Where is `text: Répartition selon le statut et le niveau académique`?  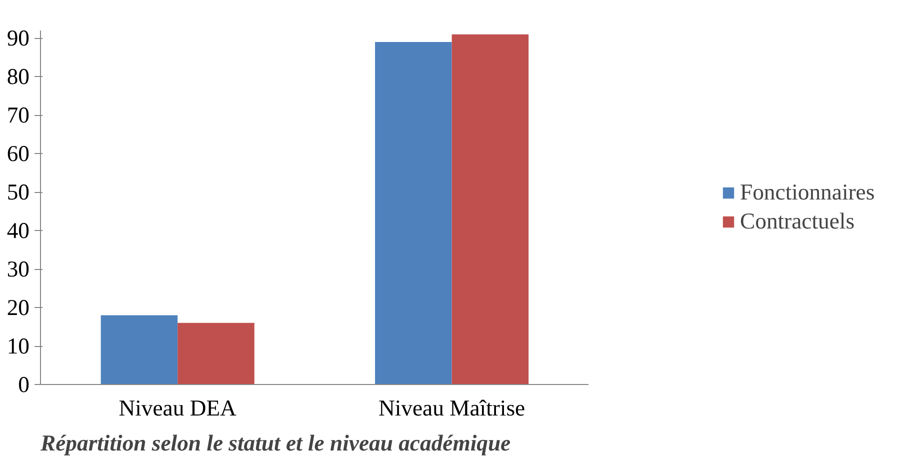
text: Répartition selon le statut et le niveau académique is located at coordinates (275, 443).